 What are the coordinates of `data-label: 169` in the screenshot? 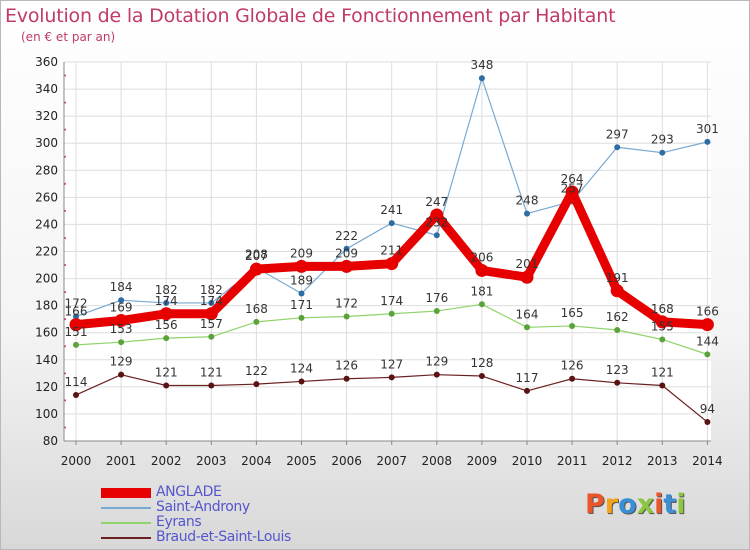 It's located at (121, 308).